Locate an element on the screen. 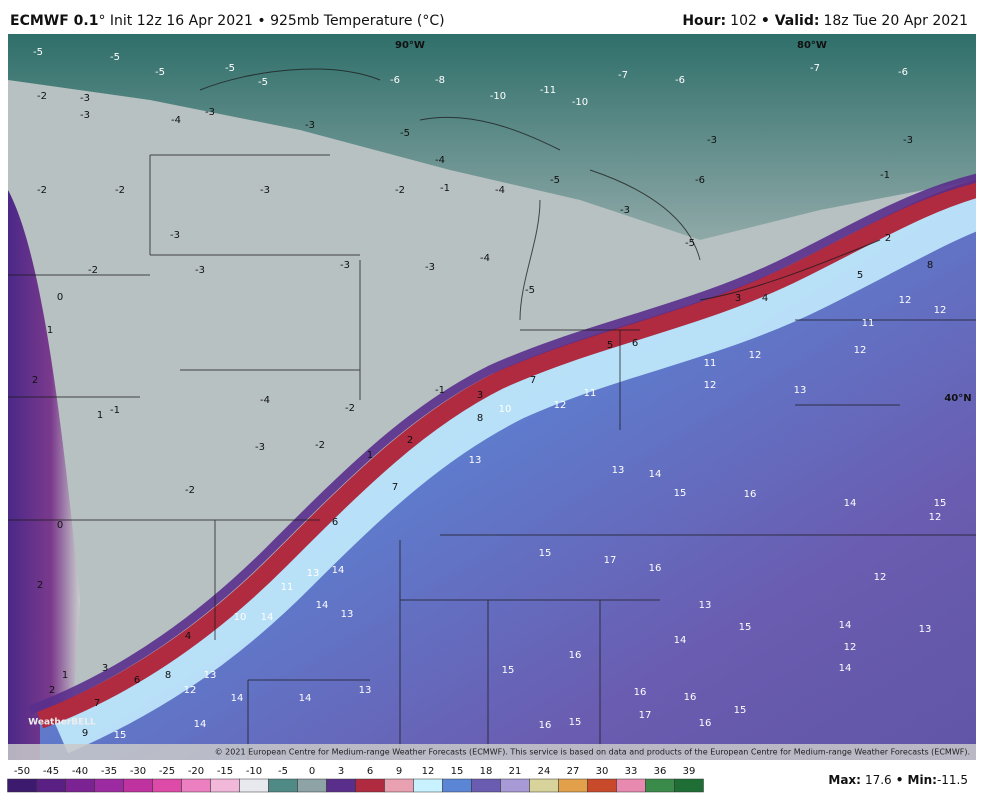 Image resolution: width=984 pixels, height=812 pixels. temperature-label: -10 is located at coordinates (580, 102).